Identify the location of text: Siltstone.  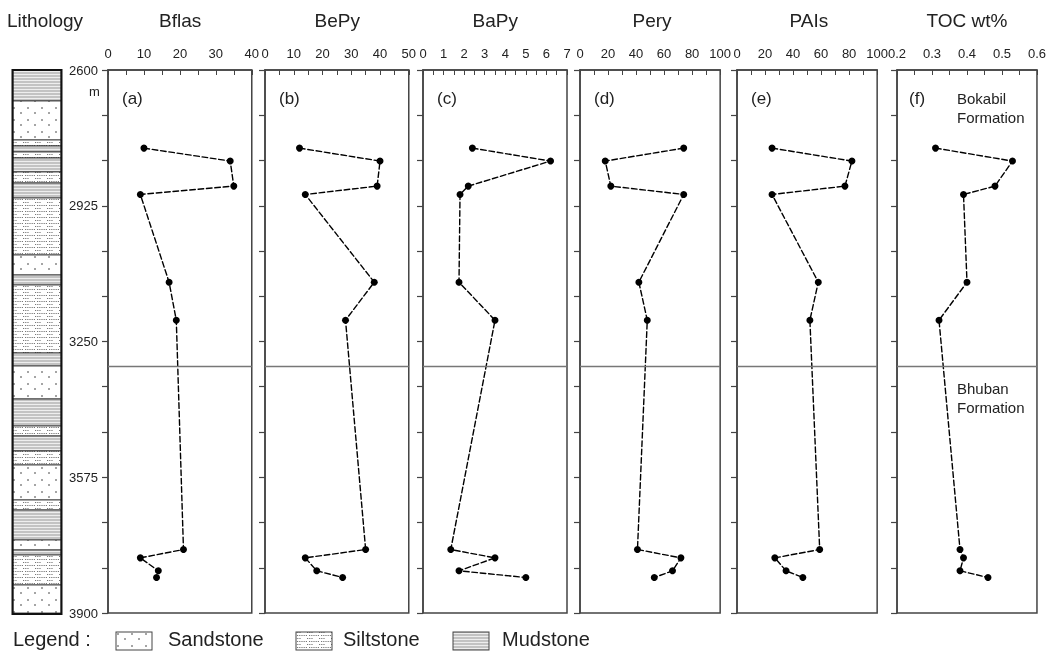
(381, 639).